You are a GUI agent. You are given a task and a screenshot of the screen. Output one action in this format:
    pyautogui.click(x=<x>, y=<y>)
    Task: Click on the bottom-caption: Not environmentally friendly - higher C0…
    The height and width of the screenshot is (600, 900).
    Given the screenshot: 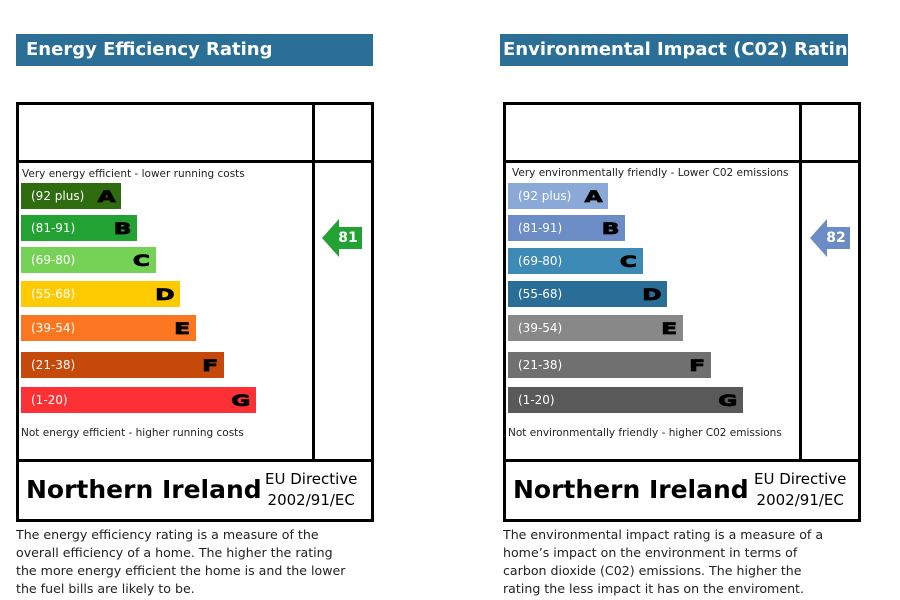 What is the action you would take?
    pyautogui.click(x=645, y=433)
    